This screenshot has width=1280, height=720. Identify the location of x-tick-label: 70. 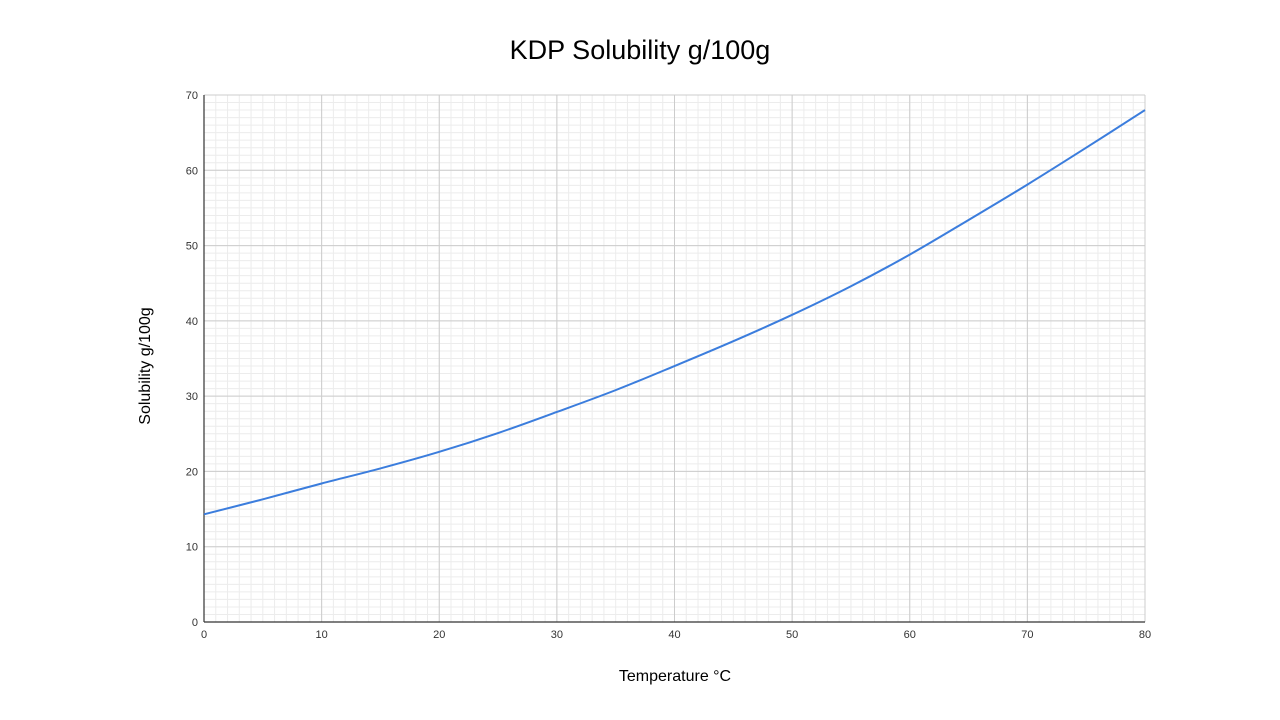
(1027, 635).